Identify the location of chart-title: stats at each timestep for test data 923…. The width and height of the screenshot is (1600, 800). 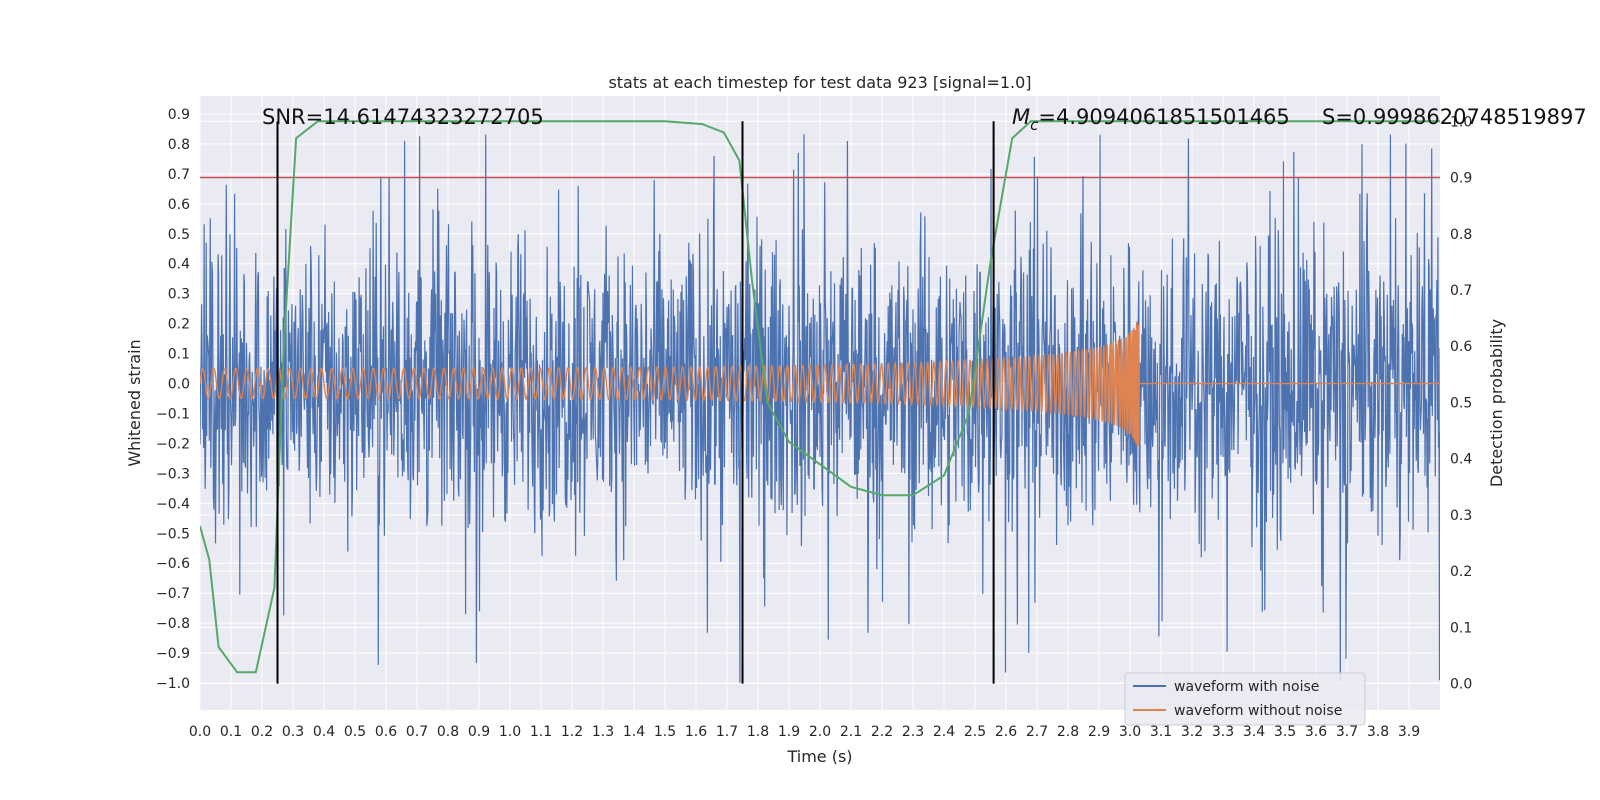
(819, 82).